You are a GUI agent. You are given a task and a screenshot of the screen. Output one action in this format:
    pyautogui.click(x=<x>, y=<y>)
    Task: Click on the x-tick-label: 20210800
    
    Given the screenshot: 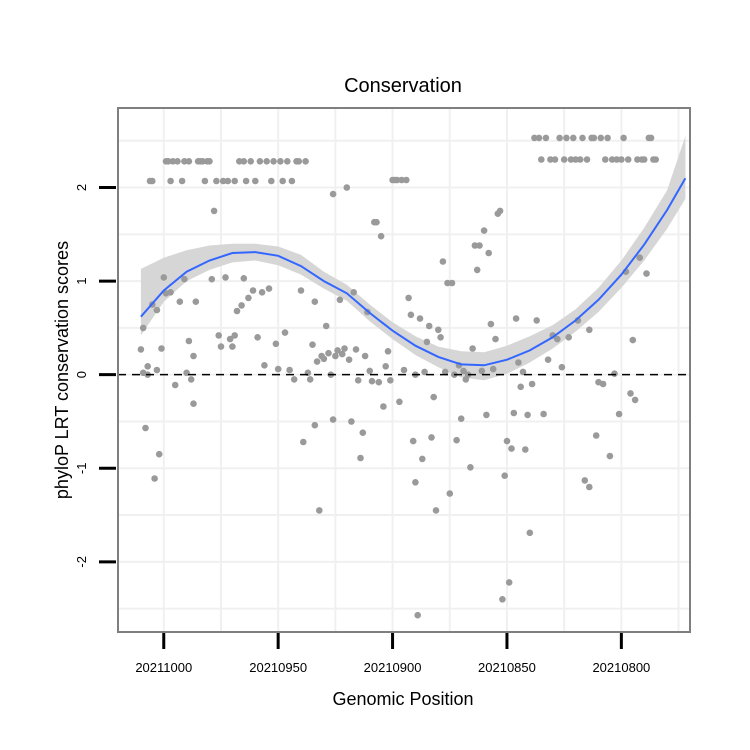 What is the action you would take?
    pyautogui.click(x=621, y=667)
    